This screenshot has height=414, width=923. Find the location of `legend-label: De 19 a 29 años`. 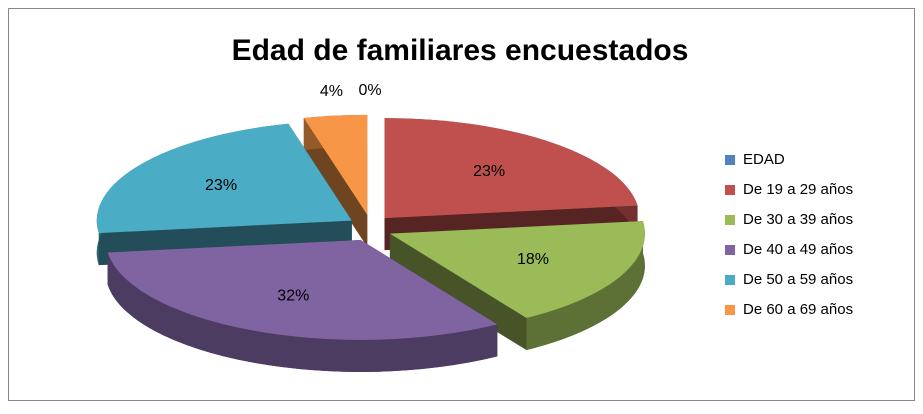

legend-label: De 19 a 29 años is located at coordinates (798, 189).